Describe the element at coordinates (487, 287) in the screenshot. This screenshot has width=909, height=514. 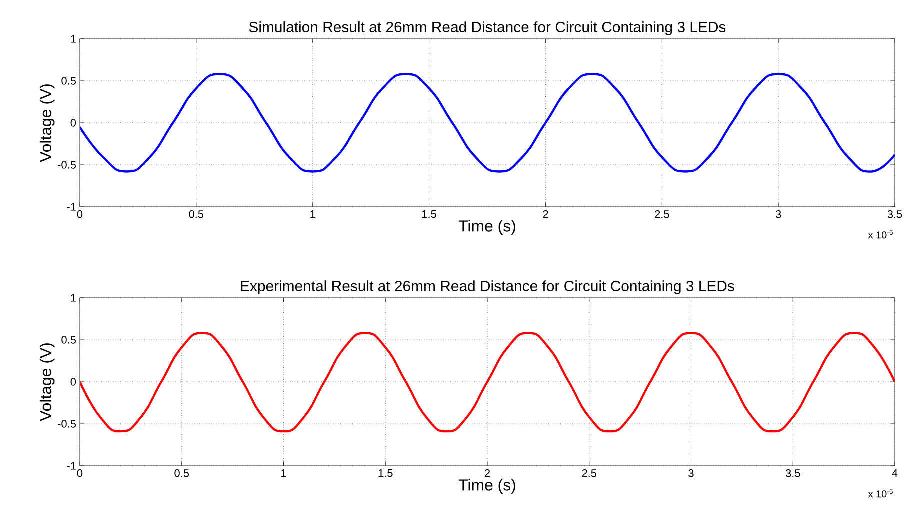
I see `chart-title: Experimental Result at 26mm Read Distance for Circuit Containing 3 LEDs` at that location.